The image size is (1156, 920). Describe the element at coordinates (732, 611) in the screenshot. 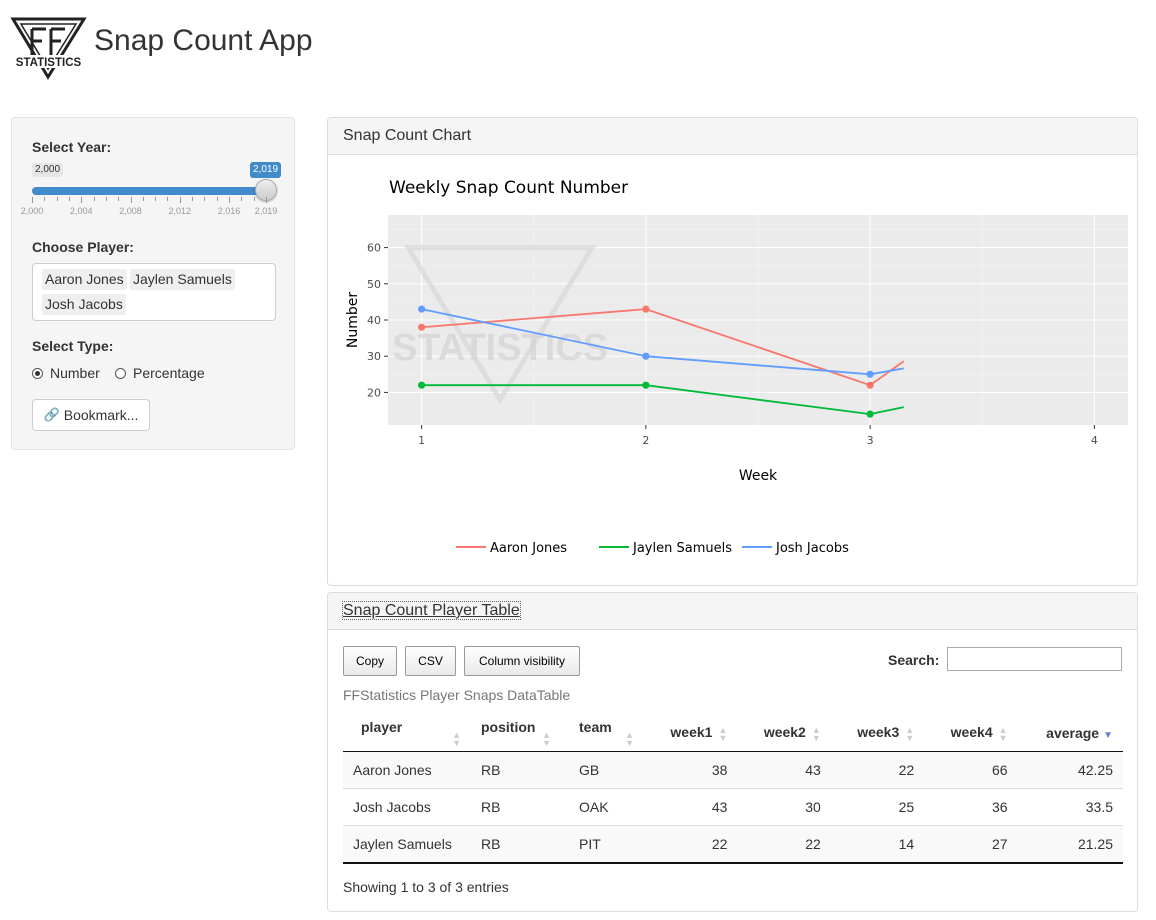

I see `table-panel-heading: Snap Count Player Table` at that location.